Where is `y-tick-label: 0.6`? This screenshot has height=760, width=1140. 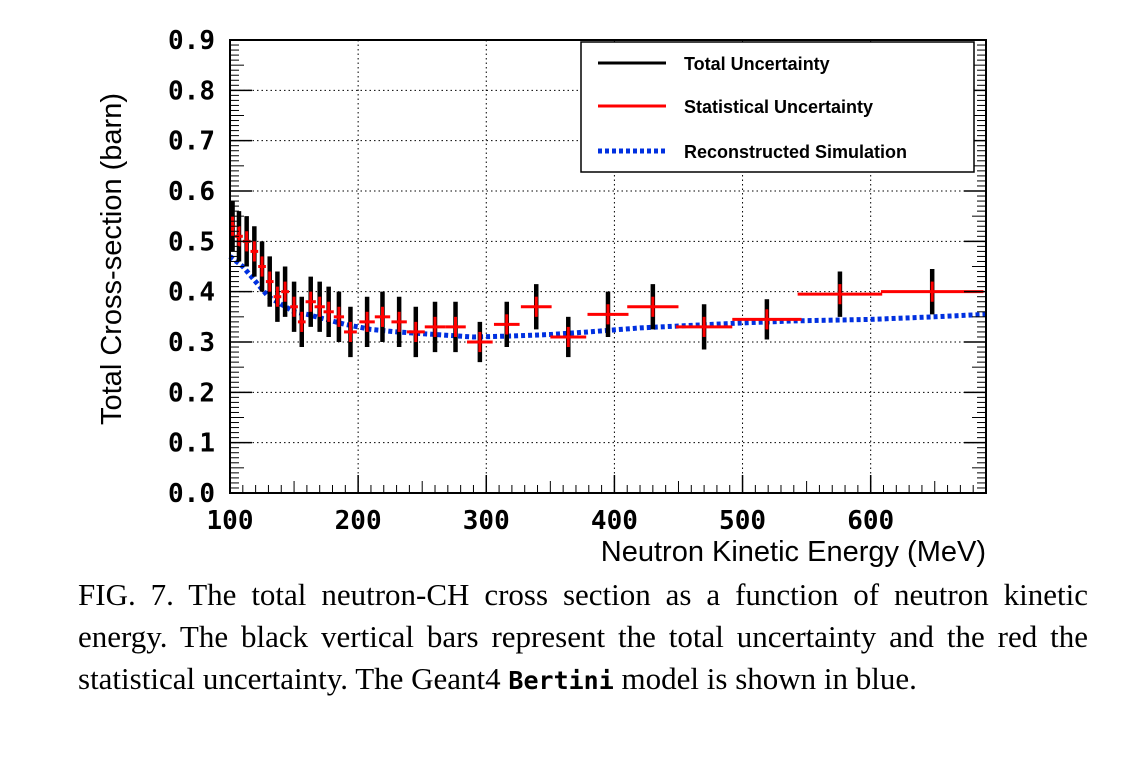 y-tick-label: 0.6 is located at coordinates (191, 192).